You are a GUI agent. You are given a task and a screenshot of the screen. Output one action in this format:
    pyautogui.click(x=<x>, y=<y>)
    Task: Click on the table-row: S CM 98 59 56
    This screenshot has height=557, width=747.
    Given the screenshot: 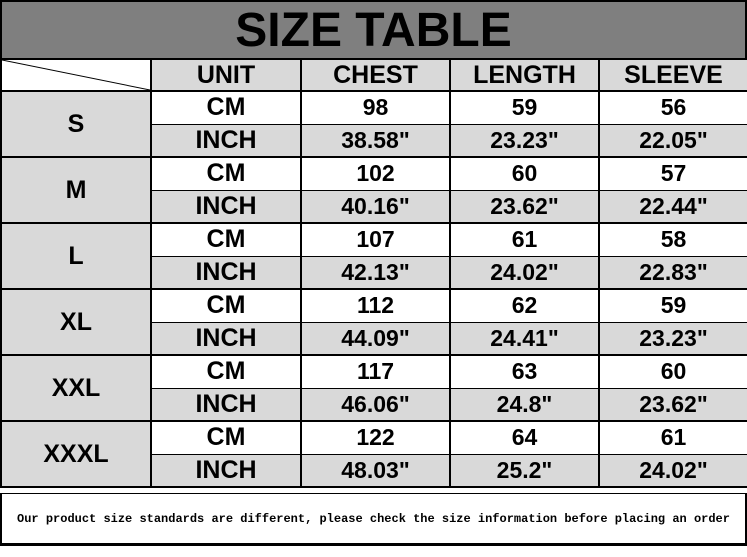 What is the action you would take?
    pyautogui.click(x=373, y=124)
    